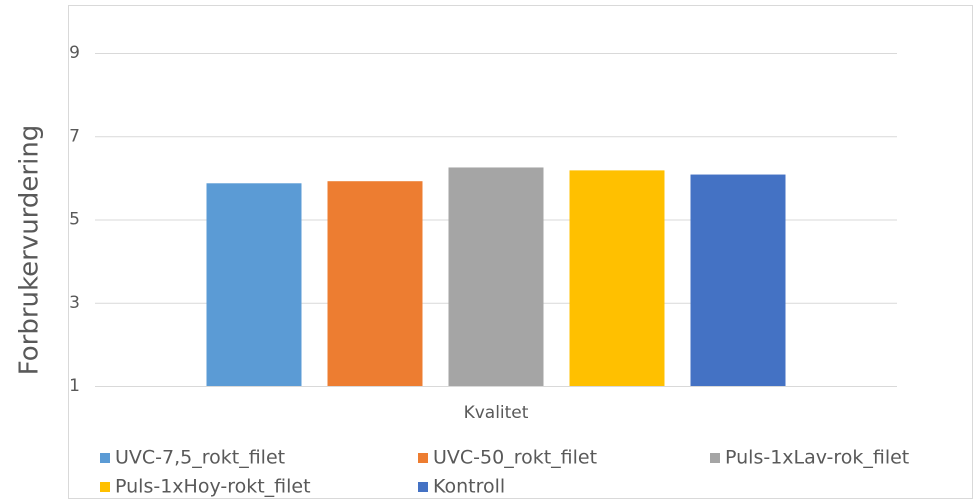 The width and height of the screenshot is (974, 499). Describe the element at coordinates (30, 250) in the screenshot. I see `y-axis-title: Forbrukervurdering` at that location.